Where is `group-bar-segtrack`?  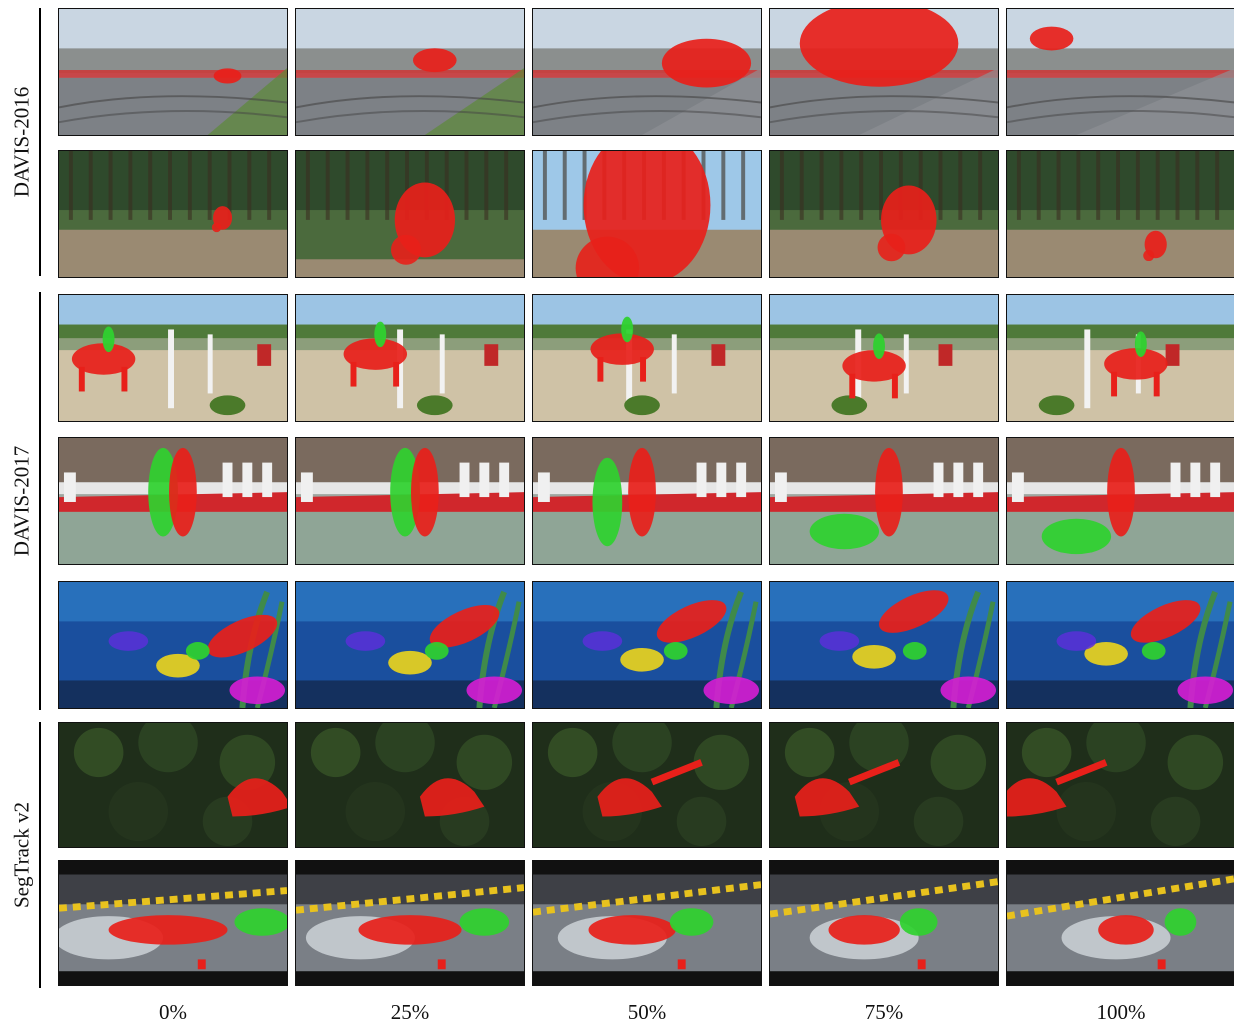
group-bar-segtrack is located at coordinates (40, 855).